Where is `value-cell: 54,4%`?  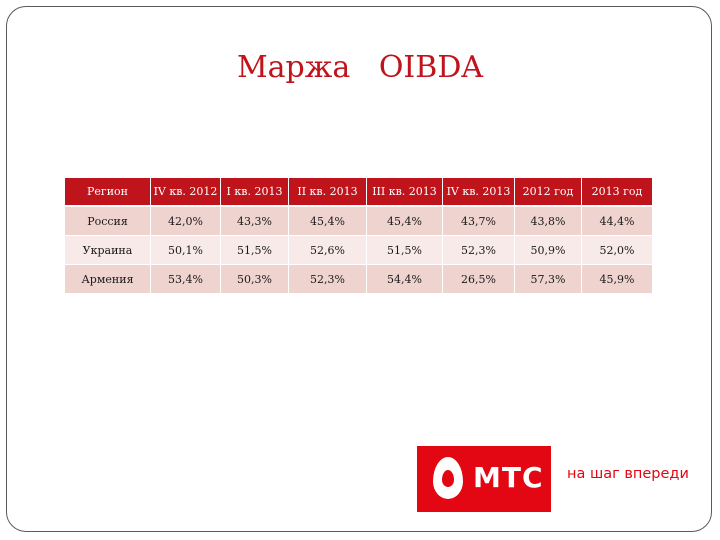 value-cell: 54,4% is located at coordinates (405, 279).